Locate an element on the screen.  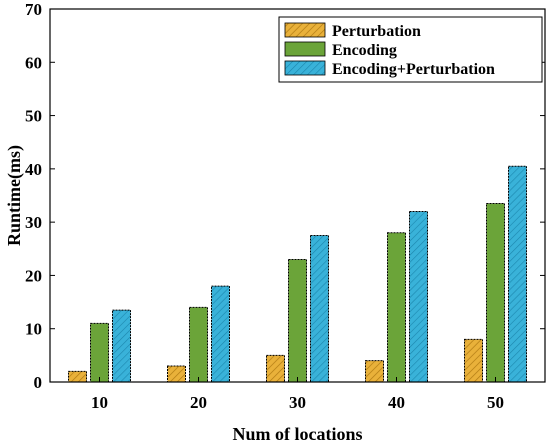
y-axis-label: Runtime(ms) is located at coordinates (14, 195).